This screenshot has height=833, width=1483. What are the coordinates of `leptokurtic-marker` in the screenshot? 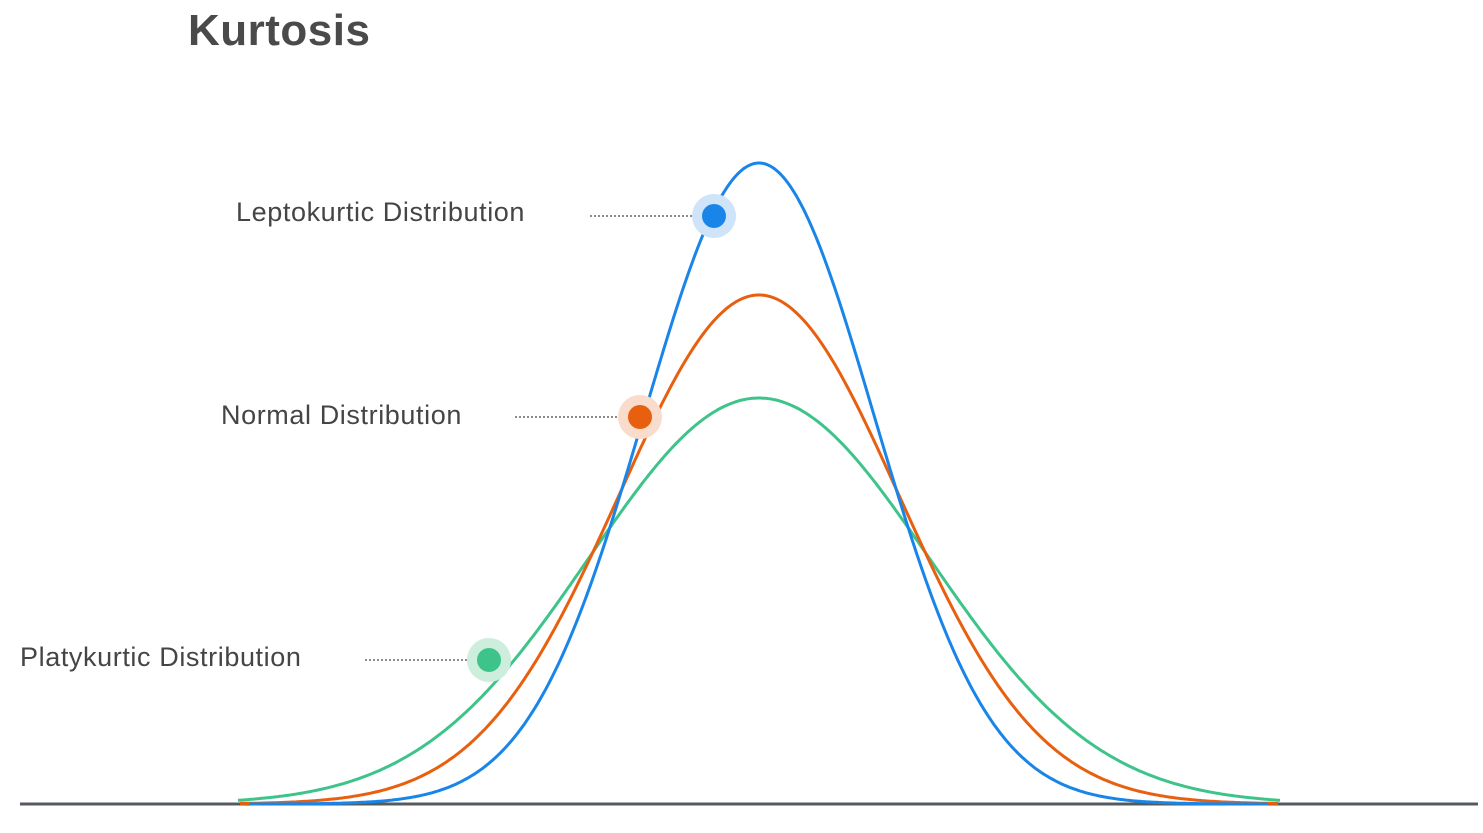 It's located at (714, 216).